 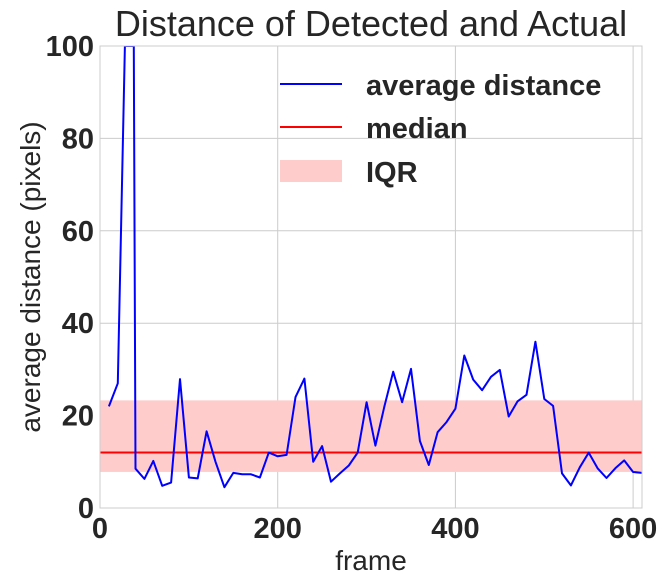 I want to click on x-tick-label: 0, so click(x=100, y=529).